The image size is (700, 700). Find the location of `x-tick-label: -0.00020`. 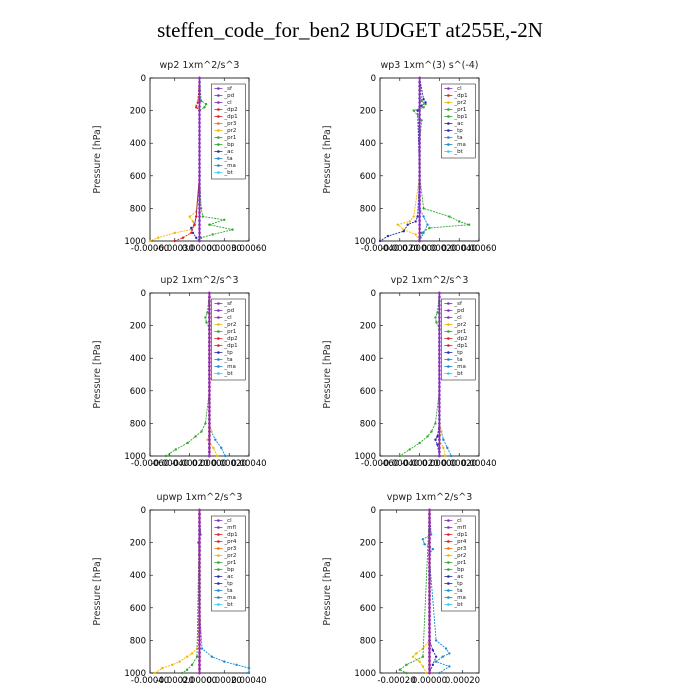

x-tick-label: -0.00020 is located at coordinates (400, 249).